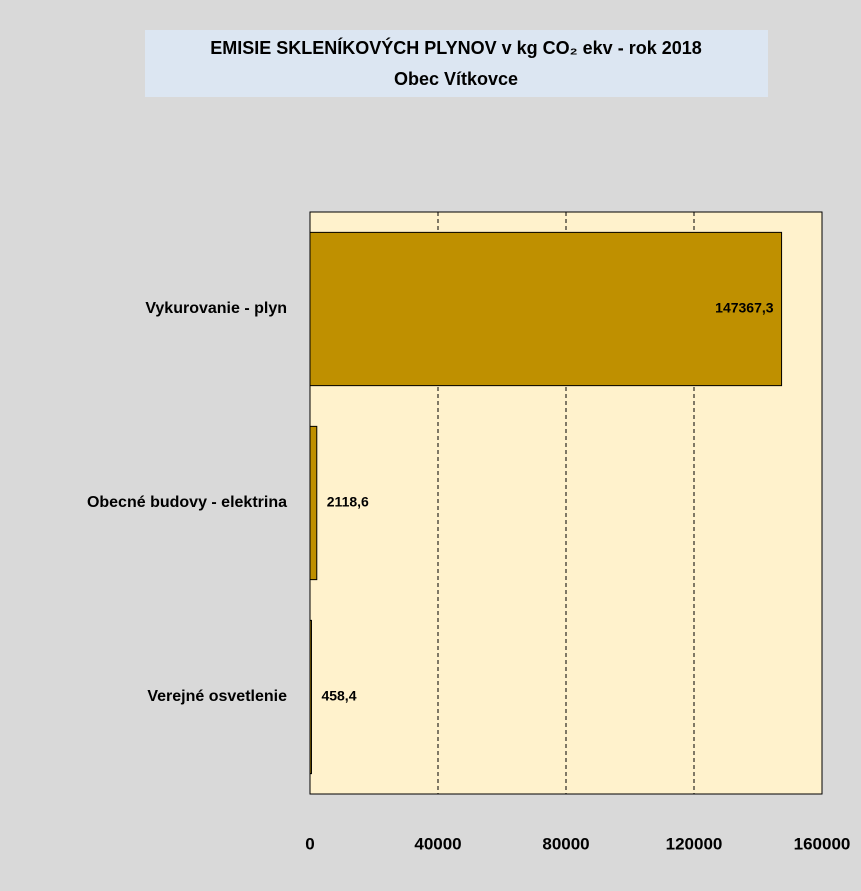 The image size is (861, 891). What do you see at coordinates (216, 308) in the screenshot?
I see `y-tick-label: Vykurovanie - plyn` at bounding box center [216, 308].